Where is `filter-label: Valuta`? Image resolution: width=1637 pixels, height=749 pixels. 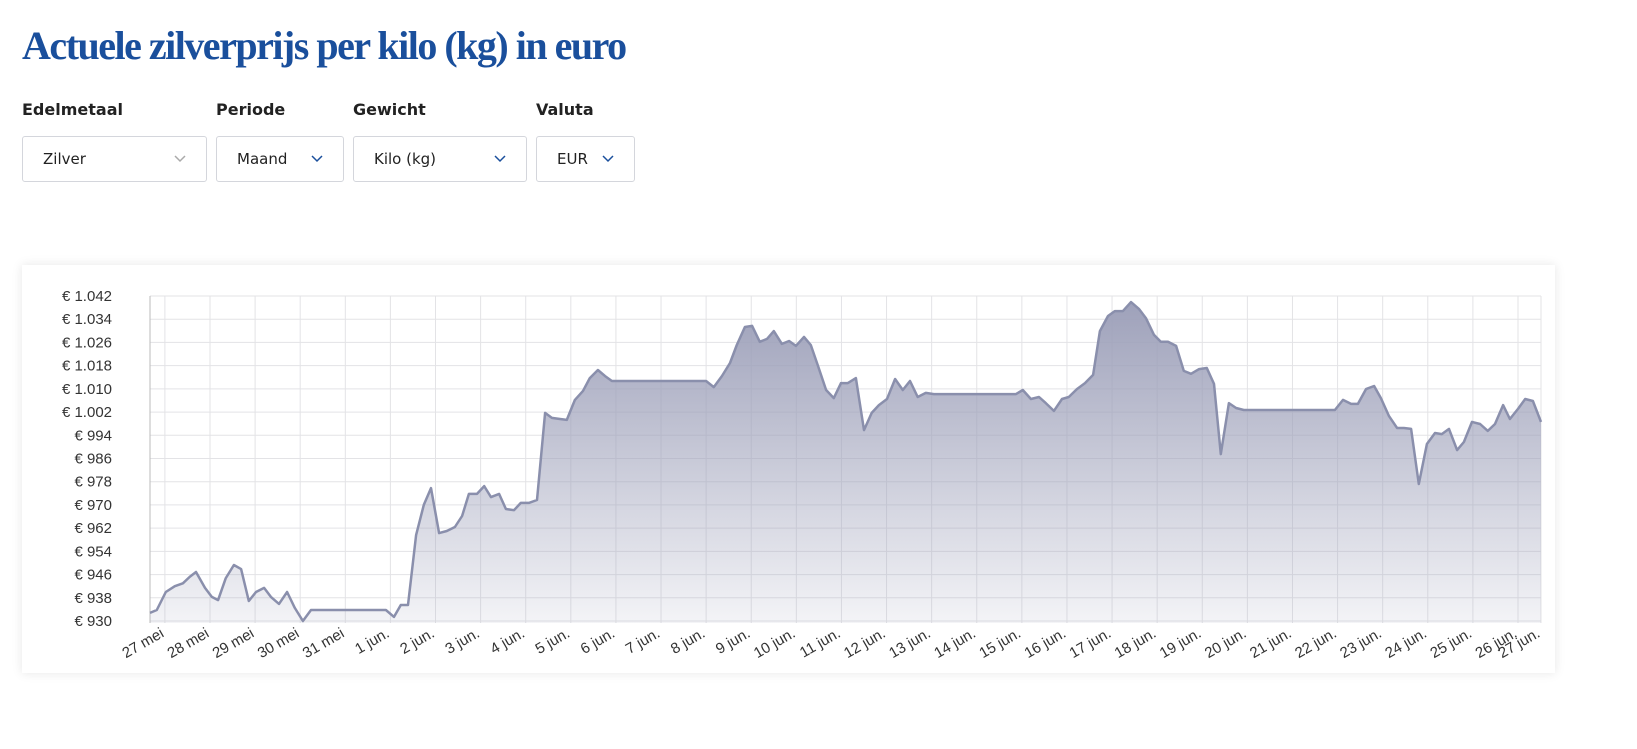
filter-label: Valuta is located at coordinates (565, 109).